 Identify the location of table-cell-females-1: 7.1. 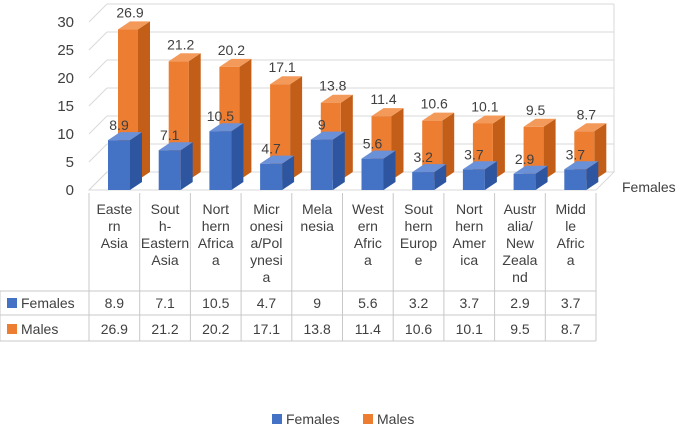
(165, 303).